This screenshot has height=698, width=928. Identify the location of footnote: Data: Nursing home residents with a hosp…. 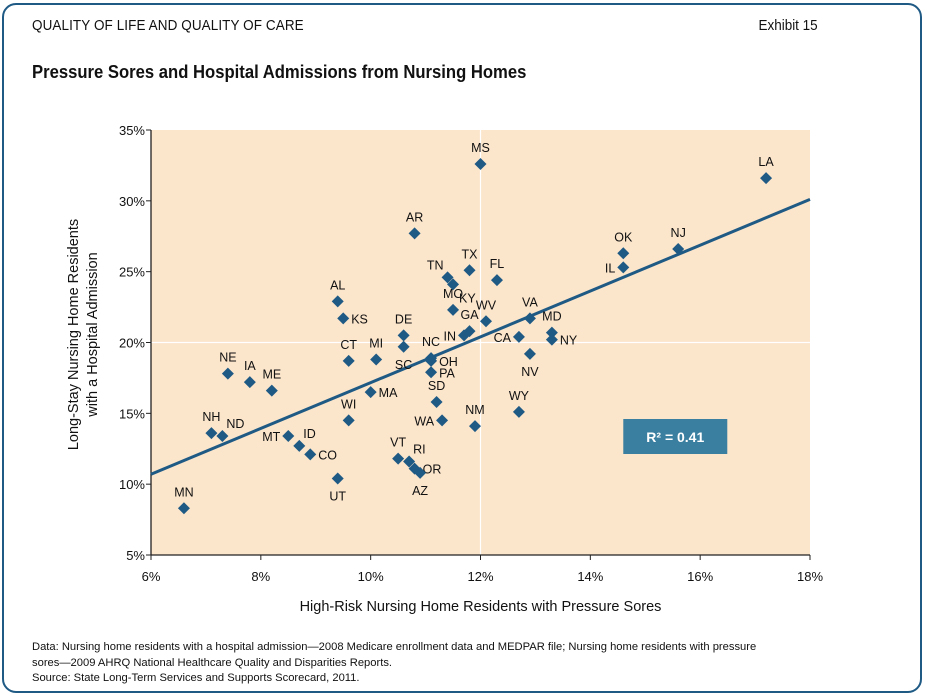
(462, 663).